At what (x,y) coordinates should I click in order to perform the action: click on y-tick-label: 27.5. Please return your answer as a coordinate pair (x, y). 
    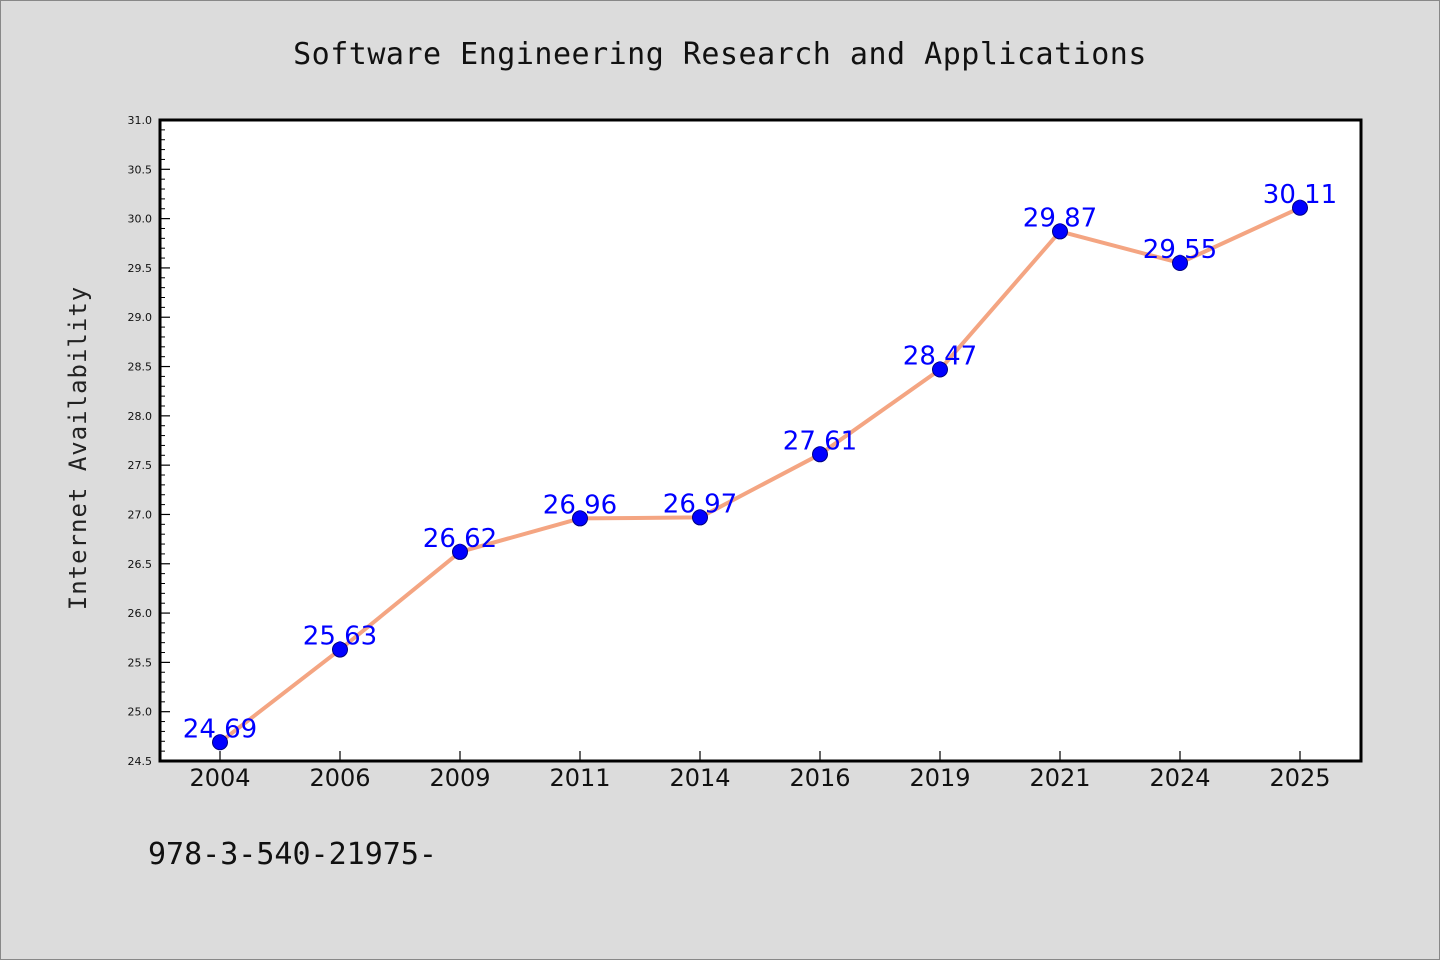
    Looking at the image, I should click on (140, 465).